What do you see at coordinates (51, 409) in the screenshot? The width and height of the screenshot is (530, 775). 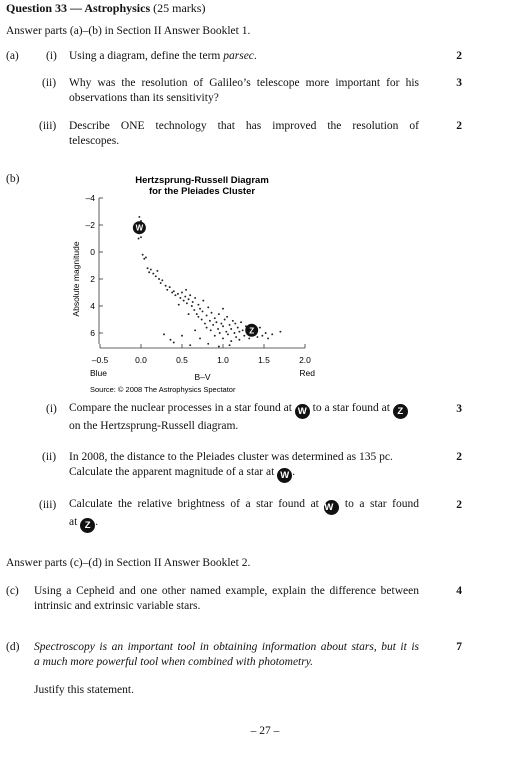 I see `part-b-i-num: (i)` at bounding box center [51, 409].